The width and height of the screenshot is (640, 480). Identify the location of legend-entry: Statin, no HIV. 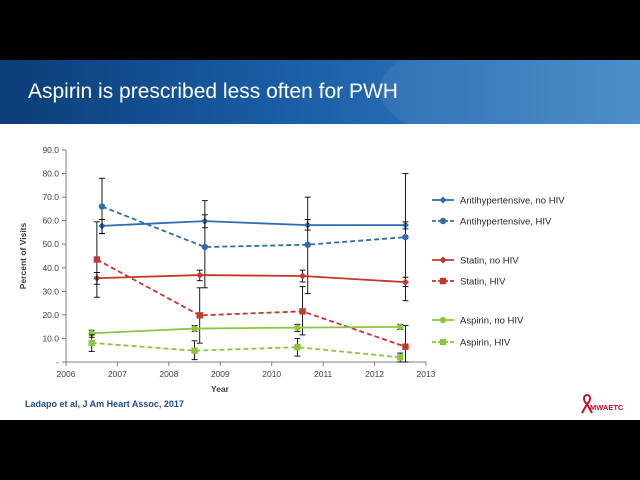
(475, 261).